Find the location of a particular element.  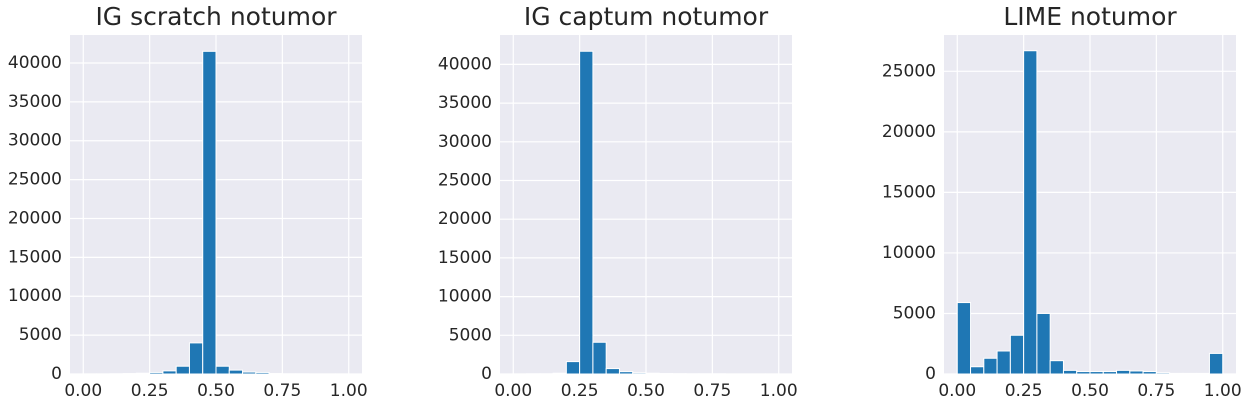

chart-title: LIME notumor is located at coordinates (1090, 16).